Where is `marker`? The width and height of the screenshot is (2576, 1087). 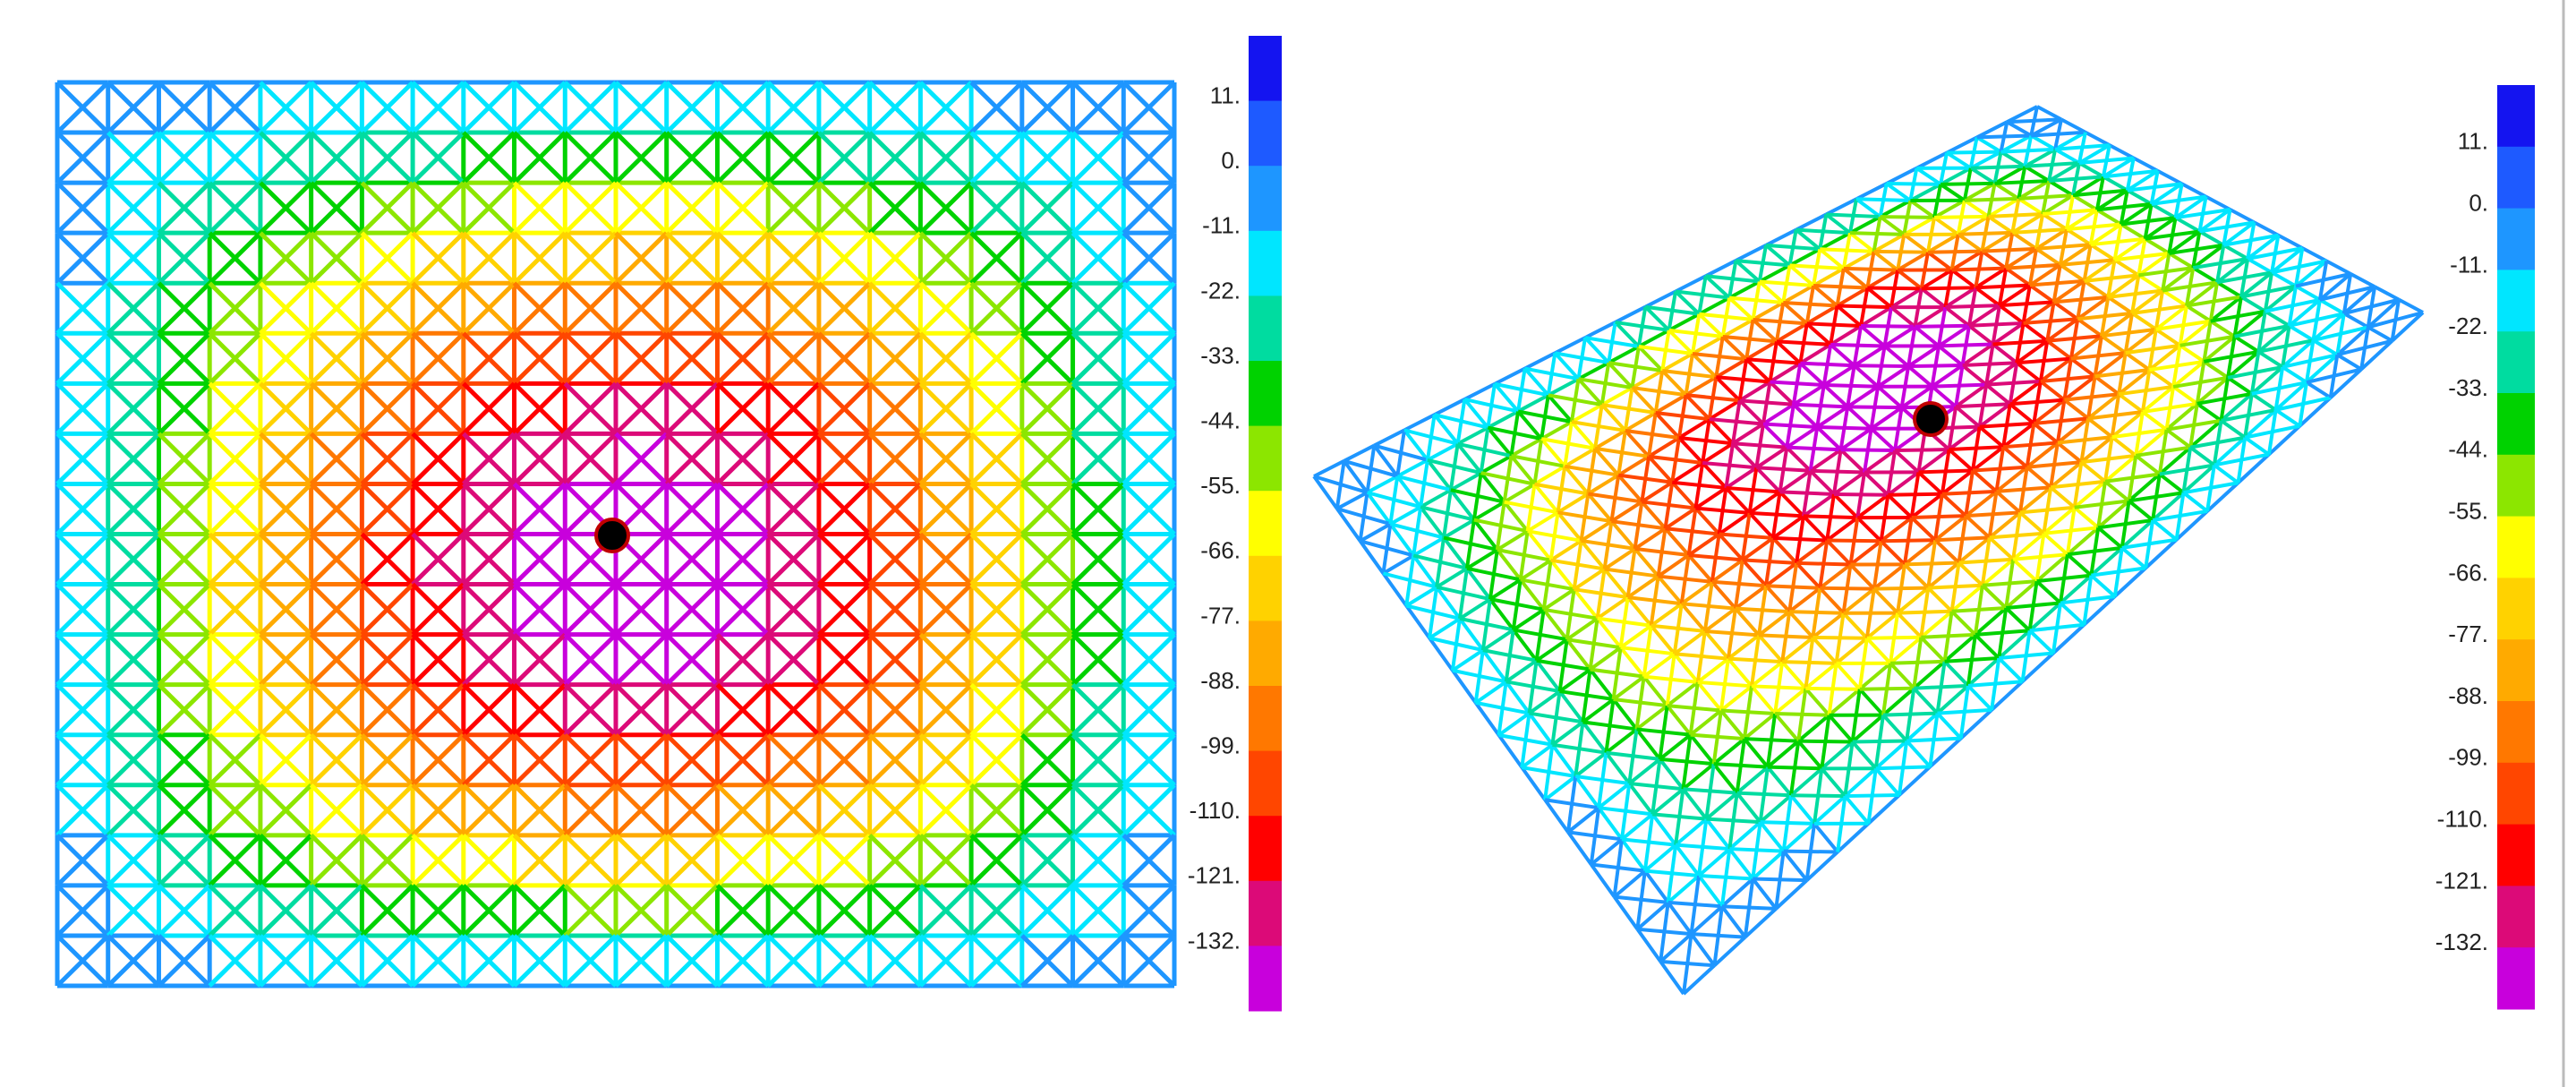 marker is located at coordinates (1931, 419).